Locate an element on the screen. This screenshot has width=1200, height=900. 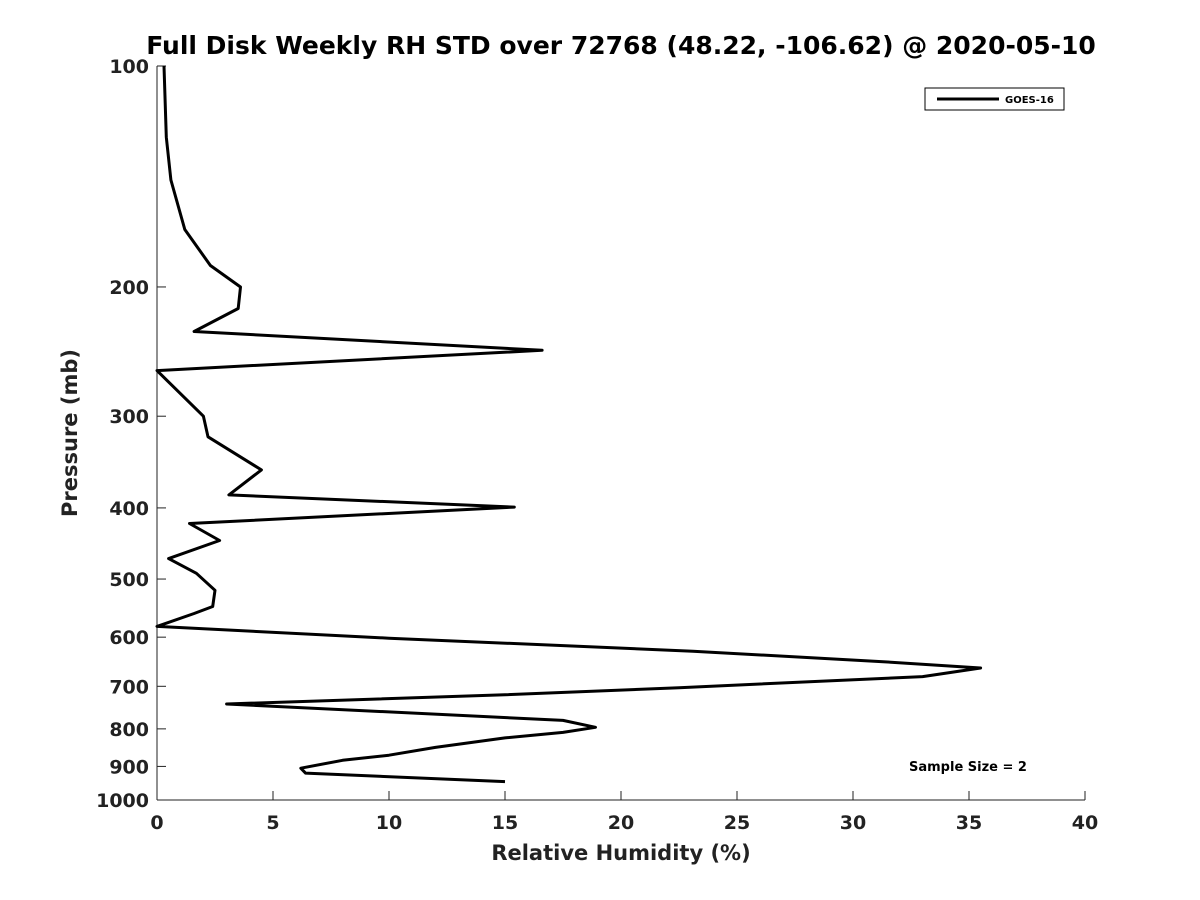
legend-label: GOES-16 is located at coordinates (1029, 100).